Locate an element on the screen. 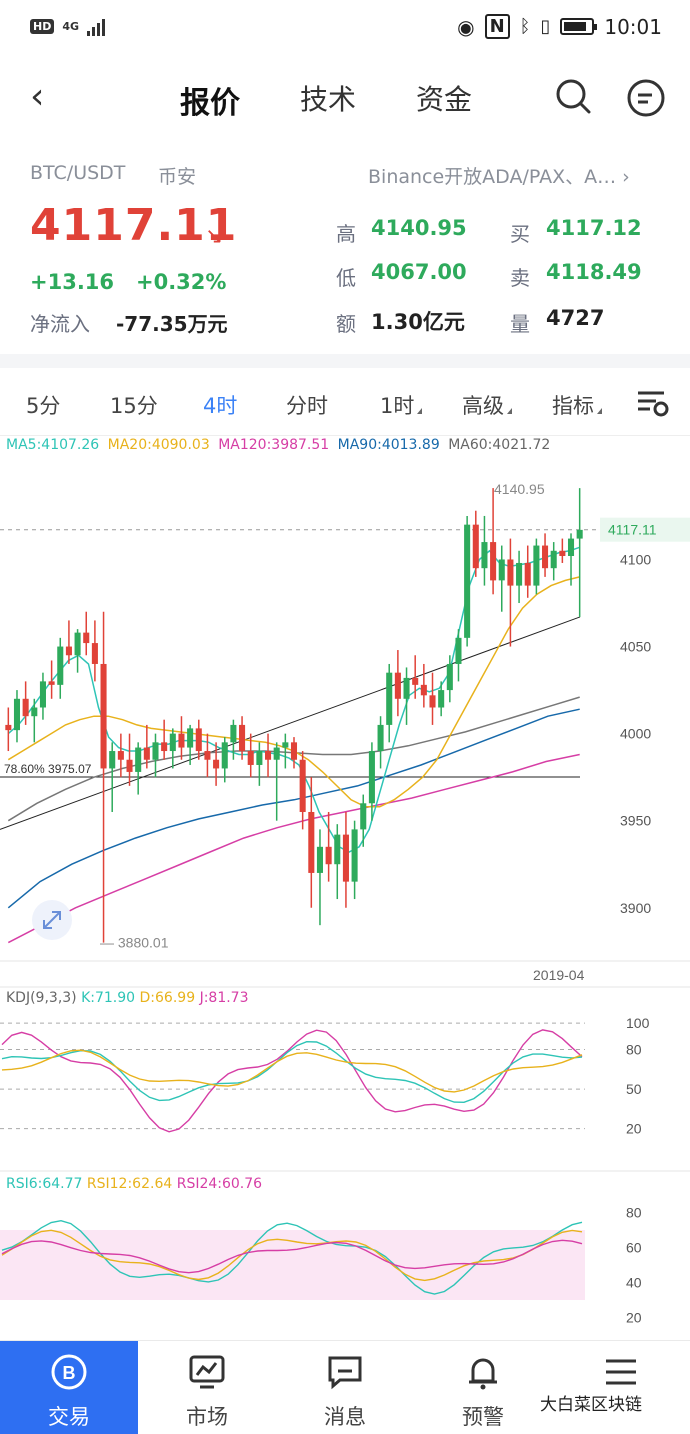 This screenshot has width=690, height=1434. nav-trade: B 交易 is located at coordinates (69, 1387).